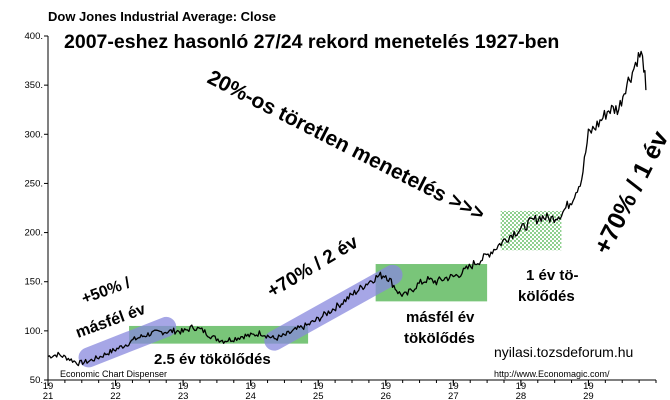  I want to click on x-tick-label-year: 23, so click(183, 395).